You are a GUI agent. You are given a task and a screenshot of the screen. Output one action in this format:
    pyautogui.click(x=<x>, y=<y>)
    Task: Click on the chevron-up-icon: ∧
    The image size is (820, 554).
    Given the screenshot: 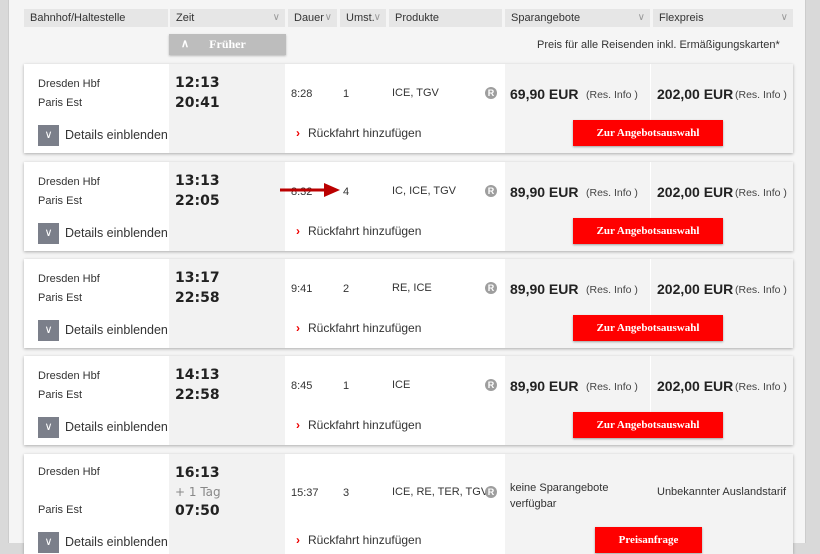 What is the action you would take?
    pyautogui.click(x=185, y=44)
    